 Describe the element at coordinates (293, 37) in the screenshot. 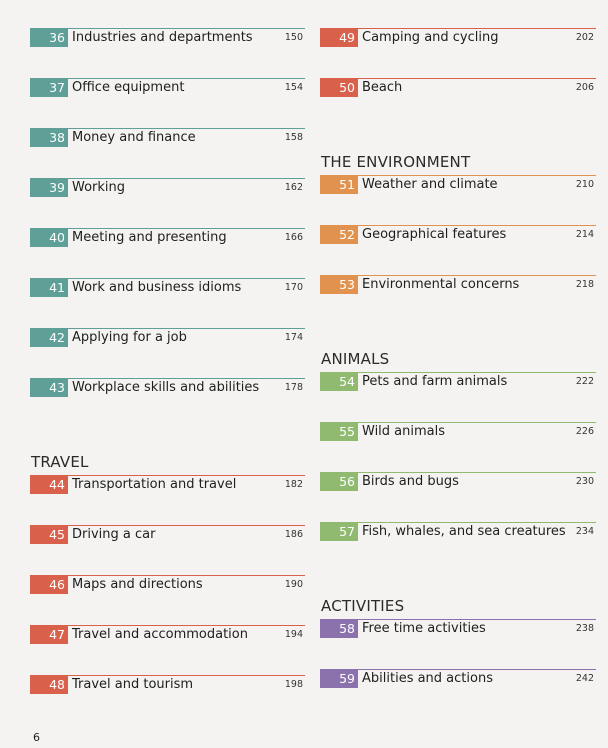

I see `page-ref: 150` at that location.